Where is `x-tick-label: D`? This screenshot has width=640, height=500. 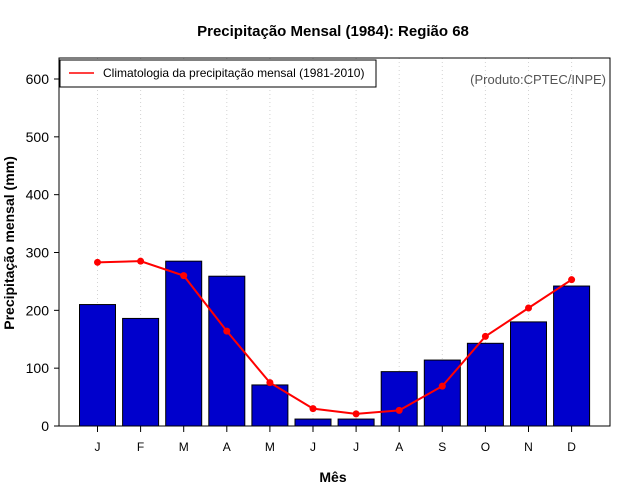 x-tick-label: D is located at coordinates (571, 447).